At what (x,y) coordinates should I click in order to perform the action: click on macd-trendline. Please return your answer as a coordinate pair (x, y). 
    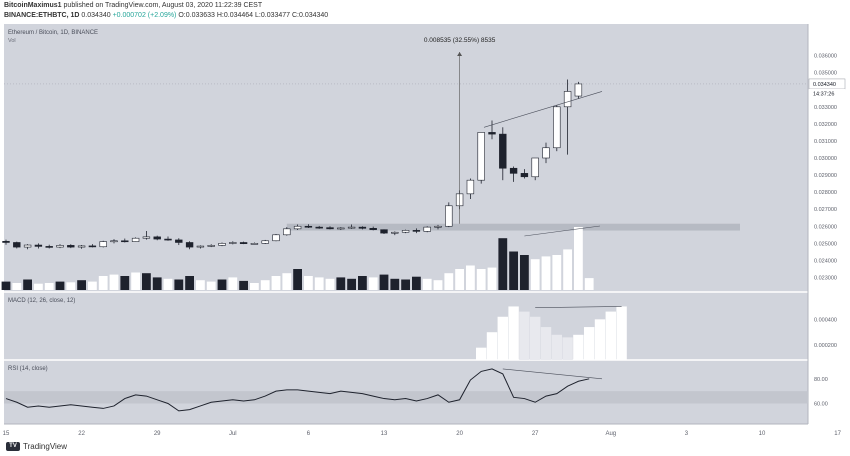
    Looking at the image, I should click on (578, 307).